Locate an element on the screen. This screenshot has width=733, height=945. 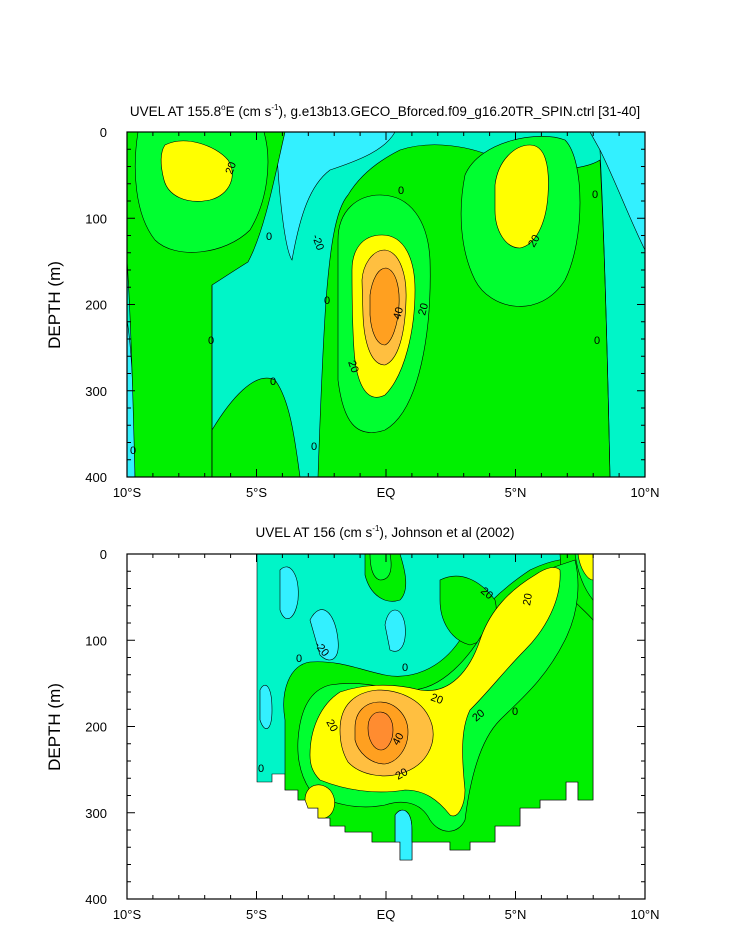
p1-fill-20-left is located at coordinates (196, 171).